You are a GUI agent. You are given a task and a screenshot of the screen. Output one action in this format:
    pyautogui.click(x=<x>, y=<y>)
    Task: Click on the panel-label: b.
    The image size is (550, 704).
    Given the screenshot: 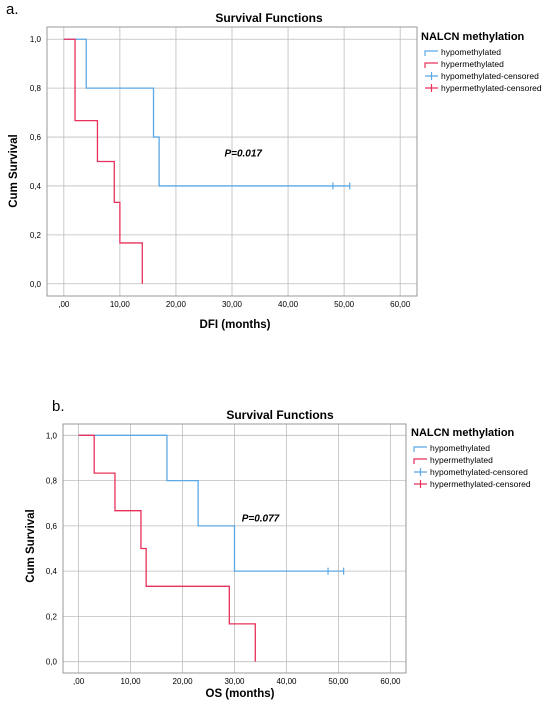 What is the action you would take?
    pyautogui.click(x=58, y=406)
    